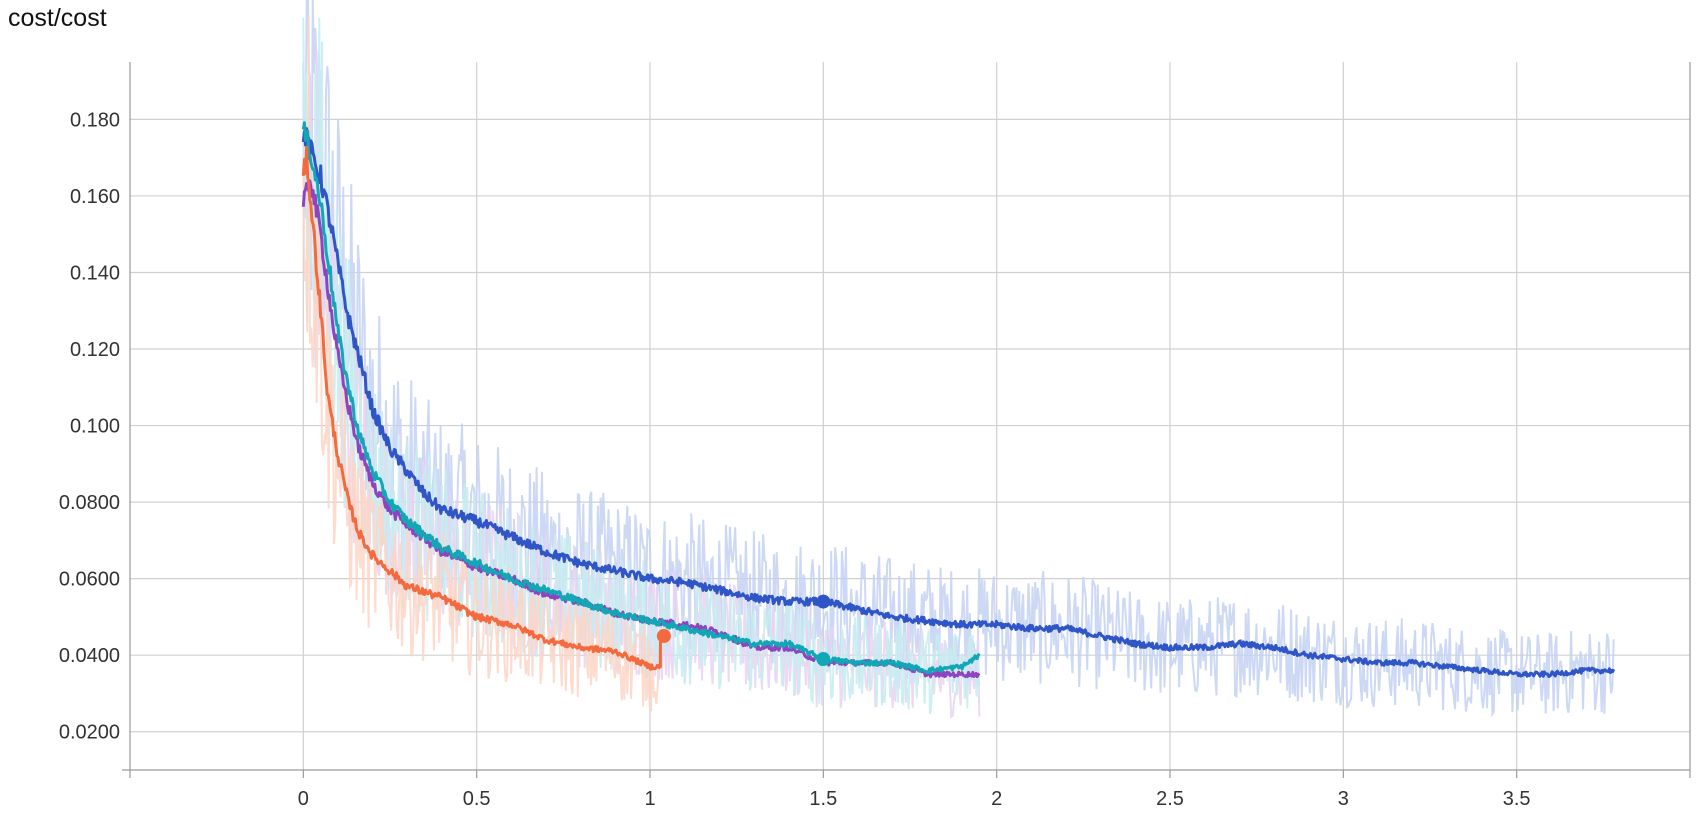 The width and height of the screenshot is (1700, 814). What do you see at coordinates (89, 503) in the screenshot?
I see `y-tick-label: 0.0800` at bounding box center [89, 503].